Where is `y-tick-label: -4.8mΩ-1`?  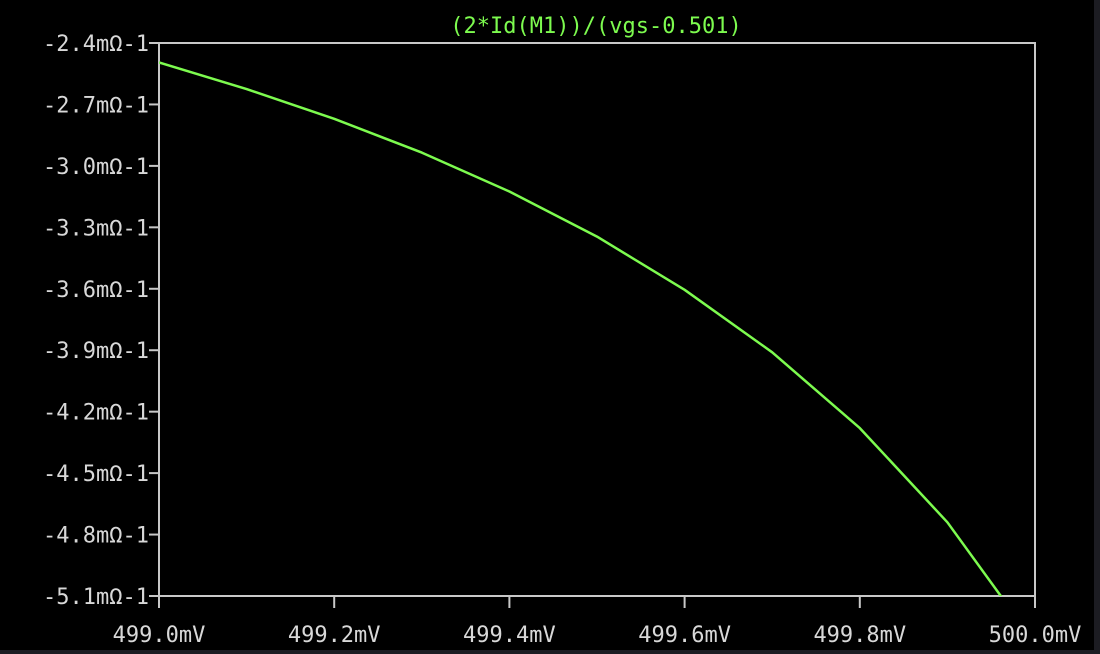
y-tick-label: -4.8mΩ-1 is located at coordinates (96, 536).